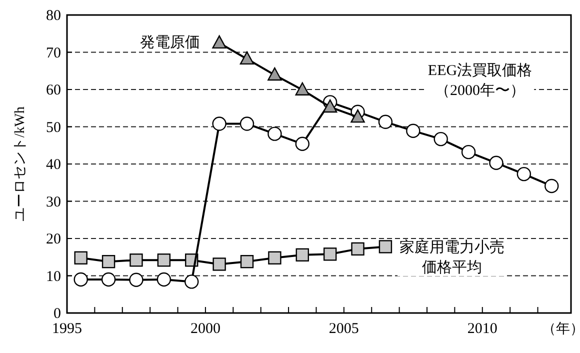 The image size is (580, 353). Describe the element at coordinates (343, 329) in the screenshot. I see `x-tick-label: 2005` at that location.